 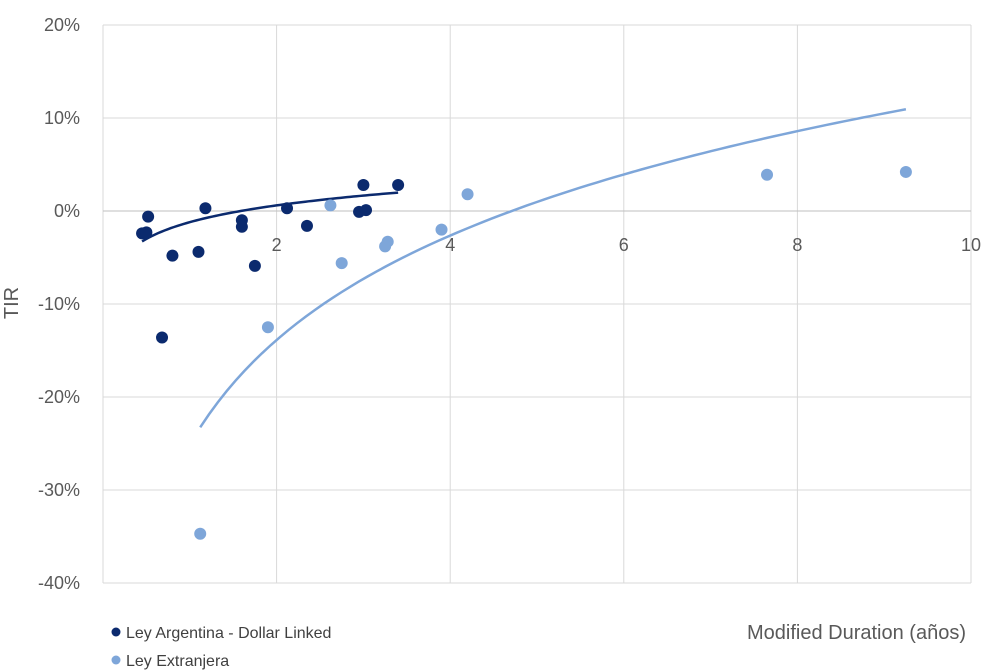 I want to click on x-tick-label: 8, so click(x=797, y=245).